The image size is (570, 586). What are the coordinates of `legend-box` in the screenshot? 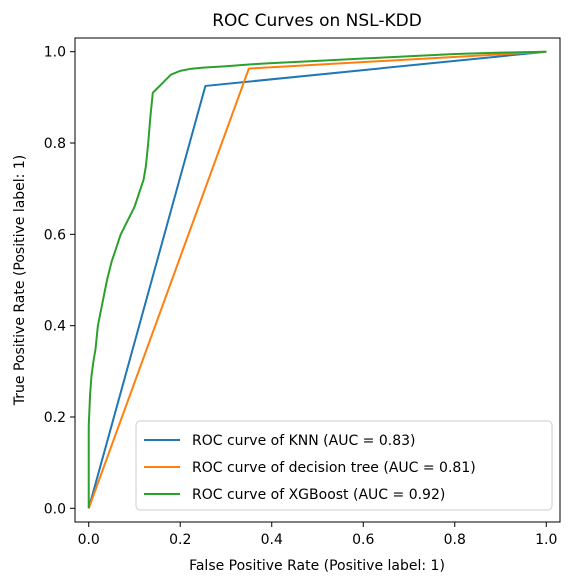 It's located at (344, 465).